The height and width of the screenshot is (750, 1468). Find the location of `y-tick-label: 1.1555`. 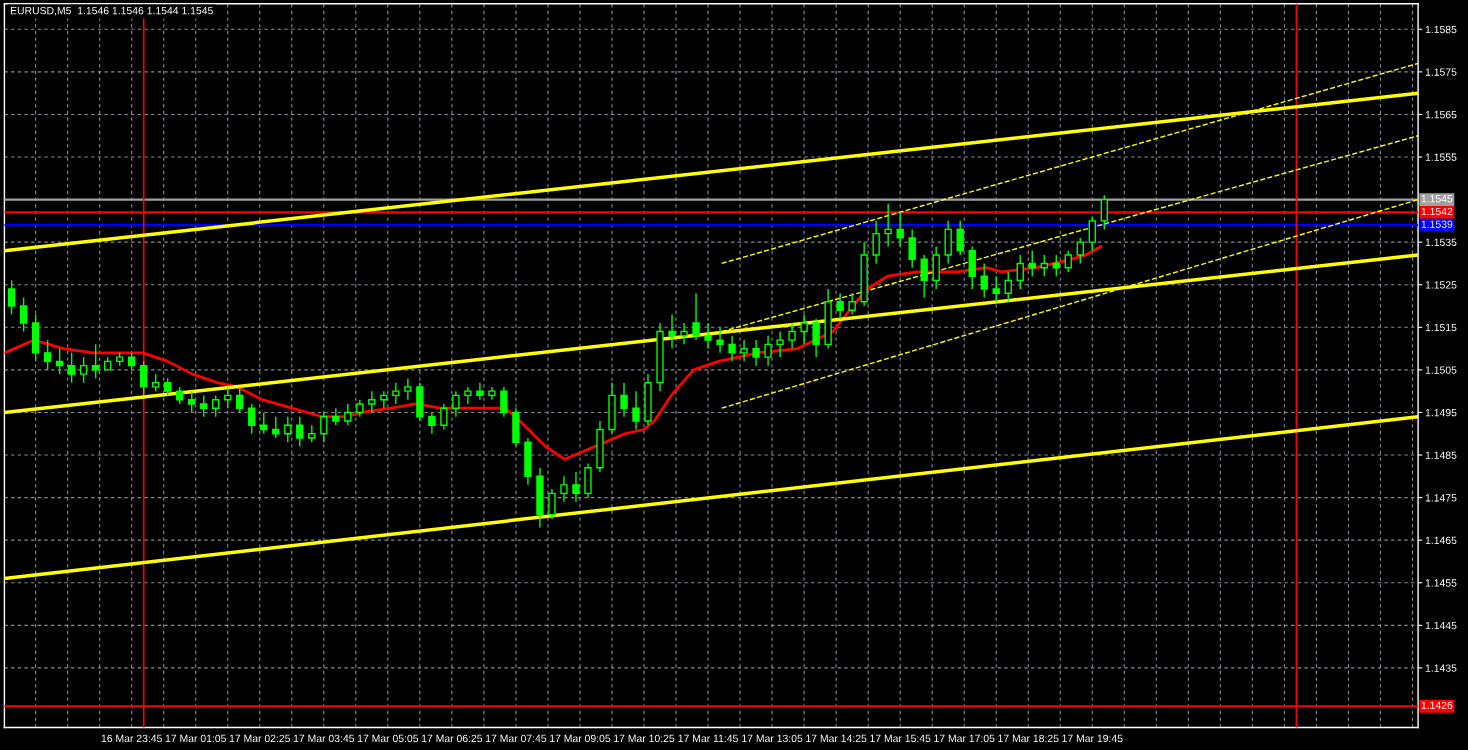

y-tick-label: 1.1555 is located at coordinates (1441, 157).